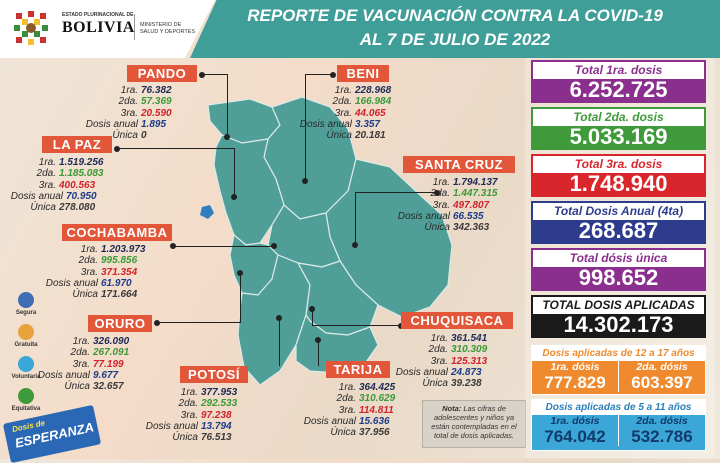  What do you see at coordinates (618, 407) in the screenshot?
I see `age-5-11-title: Dosis aplicadas de 5 a 11 años` at bounding box center [618, 407].